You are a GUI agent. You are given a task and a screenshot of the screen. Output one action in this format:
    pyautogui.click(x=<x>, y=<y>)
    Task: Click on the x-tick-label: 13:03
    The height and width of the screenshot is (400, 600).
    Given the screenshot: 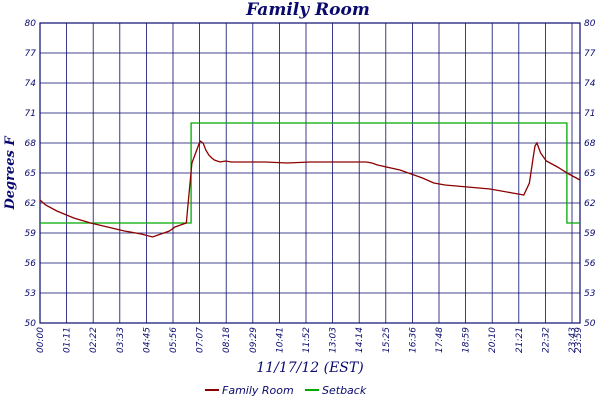 What is the action you would take?
    pyautogui.click(x=334, y=340)
    